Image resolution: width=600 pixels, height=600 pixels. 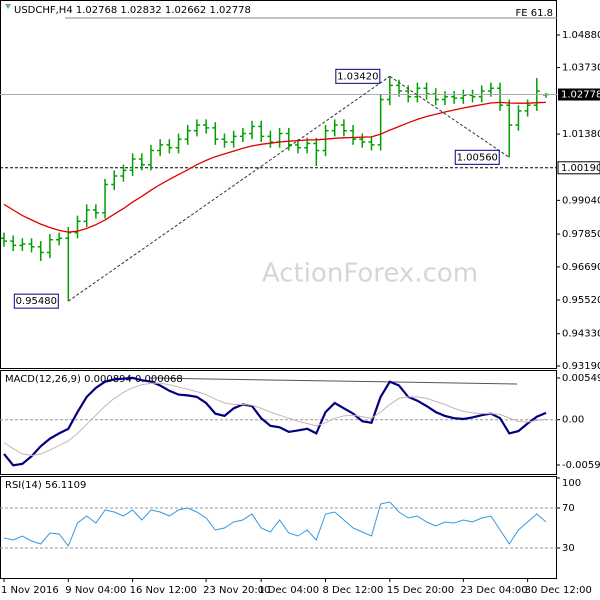 What do you see at coordinates (581, 300) in the screenshot?
I see `y-tick-label: 0.95520` at bounding box center [581, 300].